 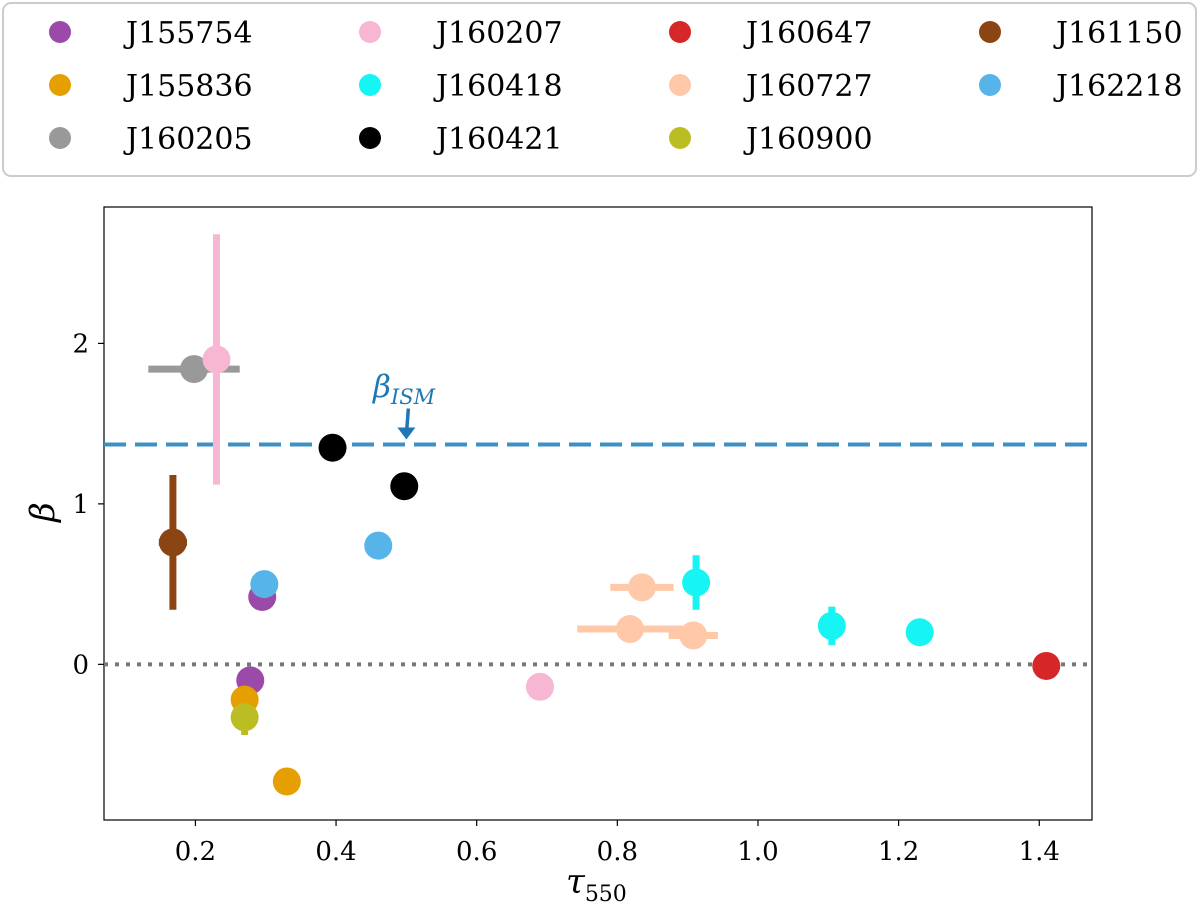 I want to click on legend-entry: J160205, so click(x=151, y=139).